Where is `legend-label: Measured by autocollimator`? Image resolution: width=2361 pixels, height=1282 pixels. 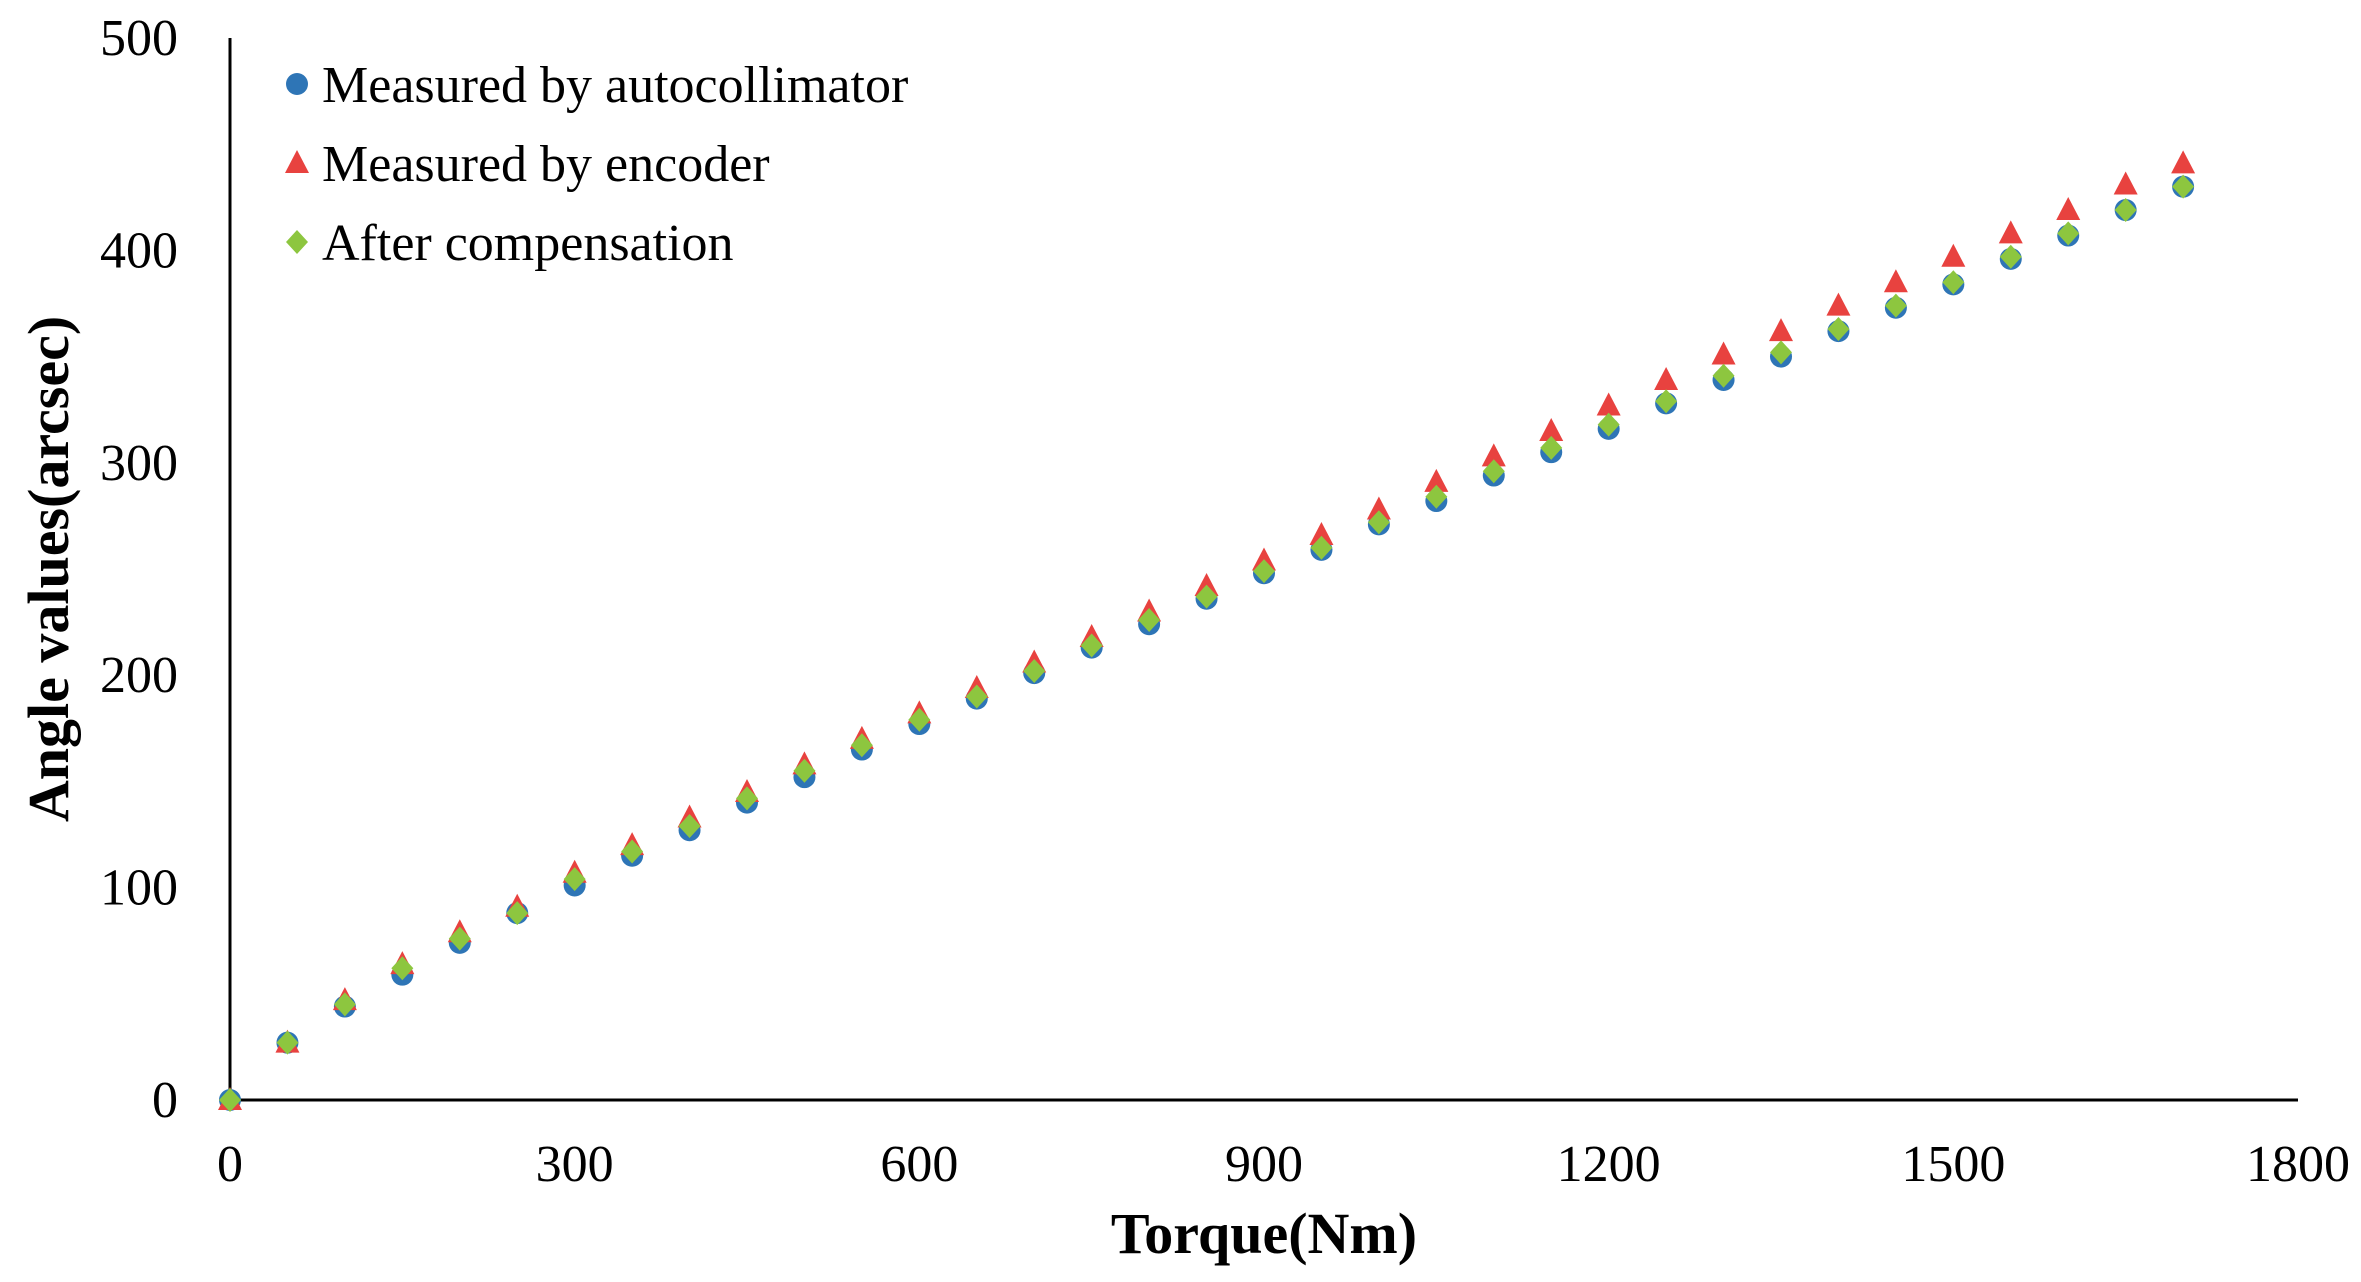
legend-label: Measured by autocollimator is located at coordinates (615, 85).